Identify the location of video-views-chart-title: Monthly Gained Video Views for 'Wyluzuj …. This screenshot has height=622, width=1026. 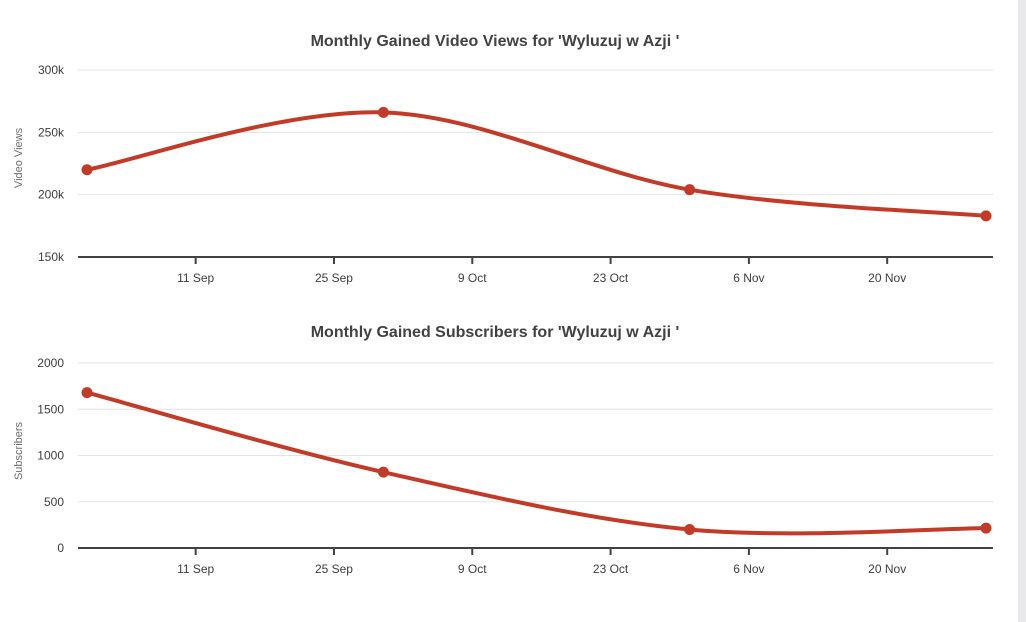
(495, 41).